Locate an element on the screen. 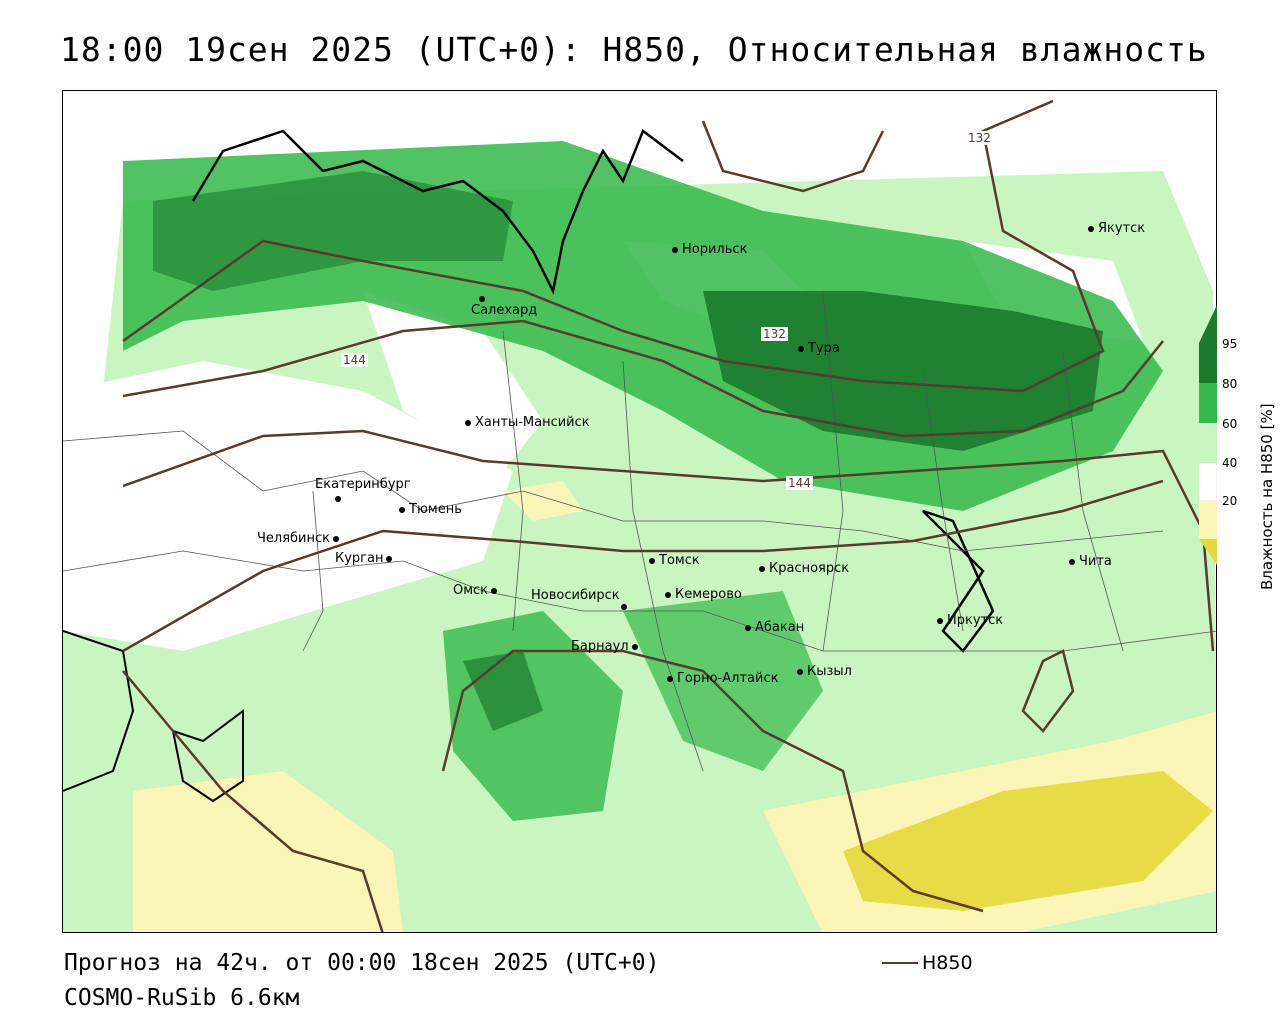  colorbar-tick: 80 is located at coordinates (1230, 384).